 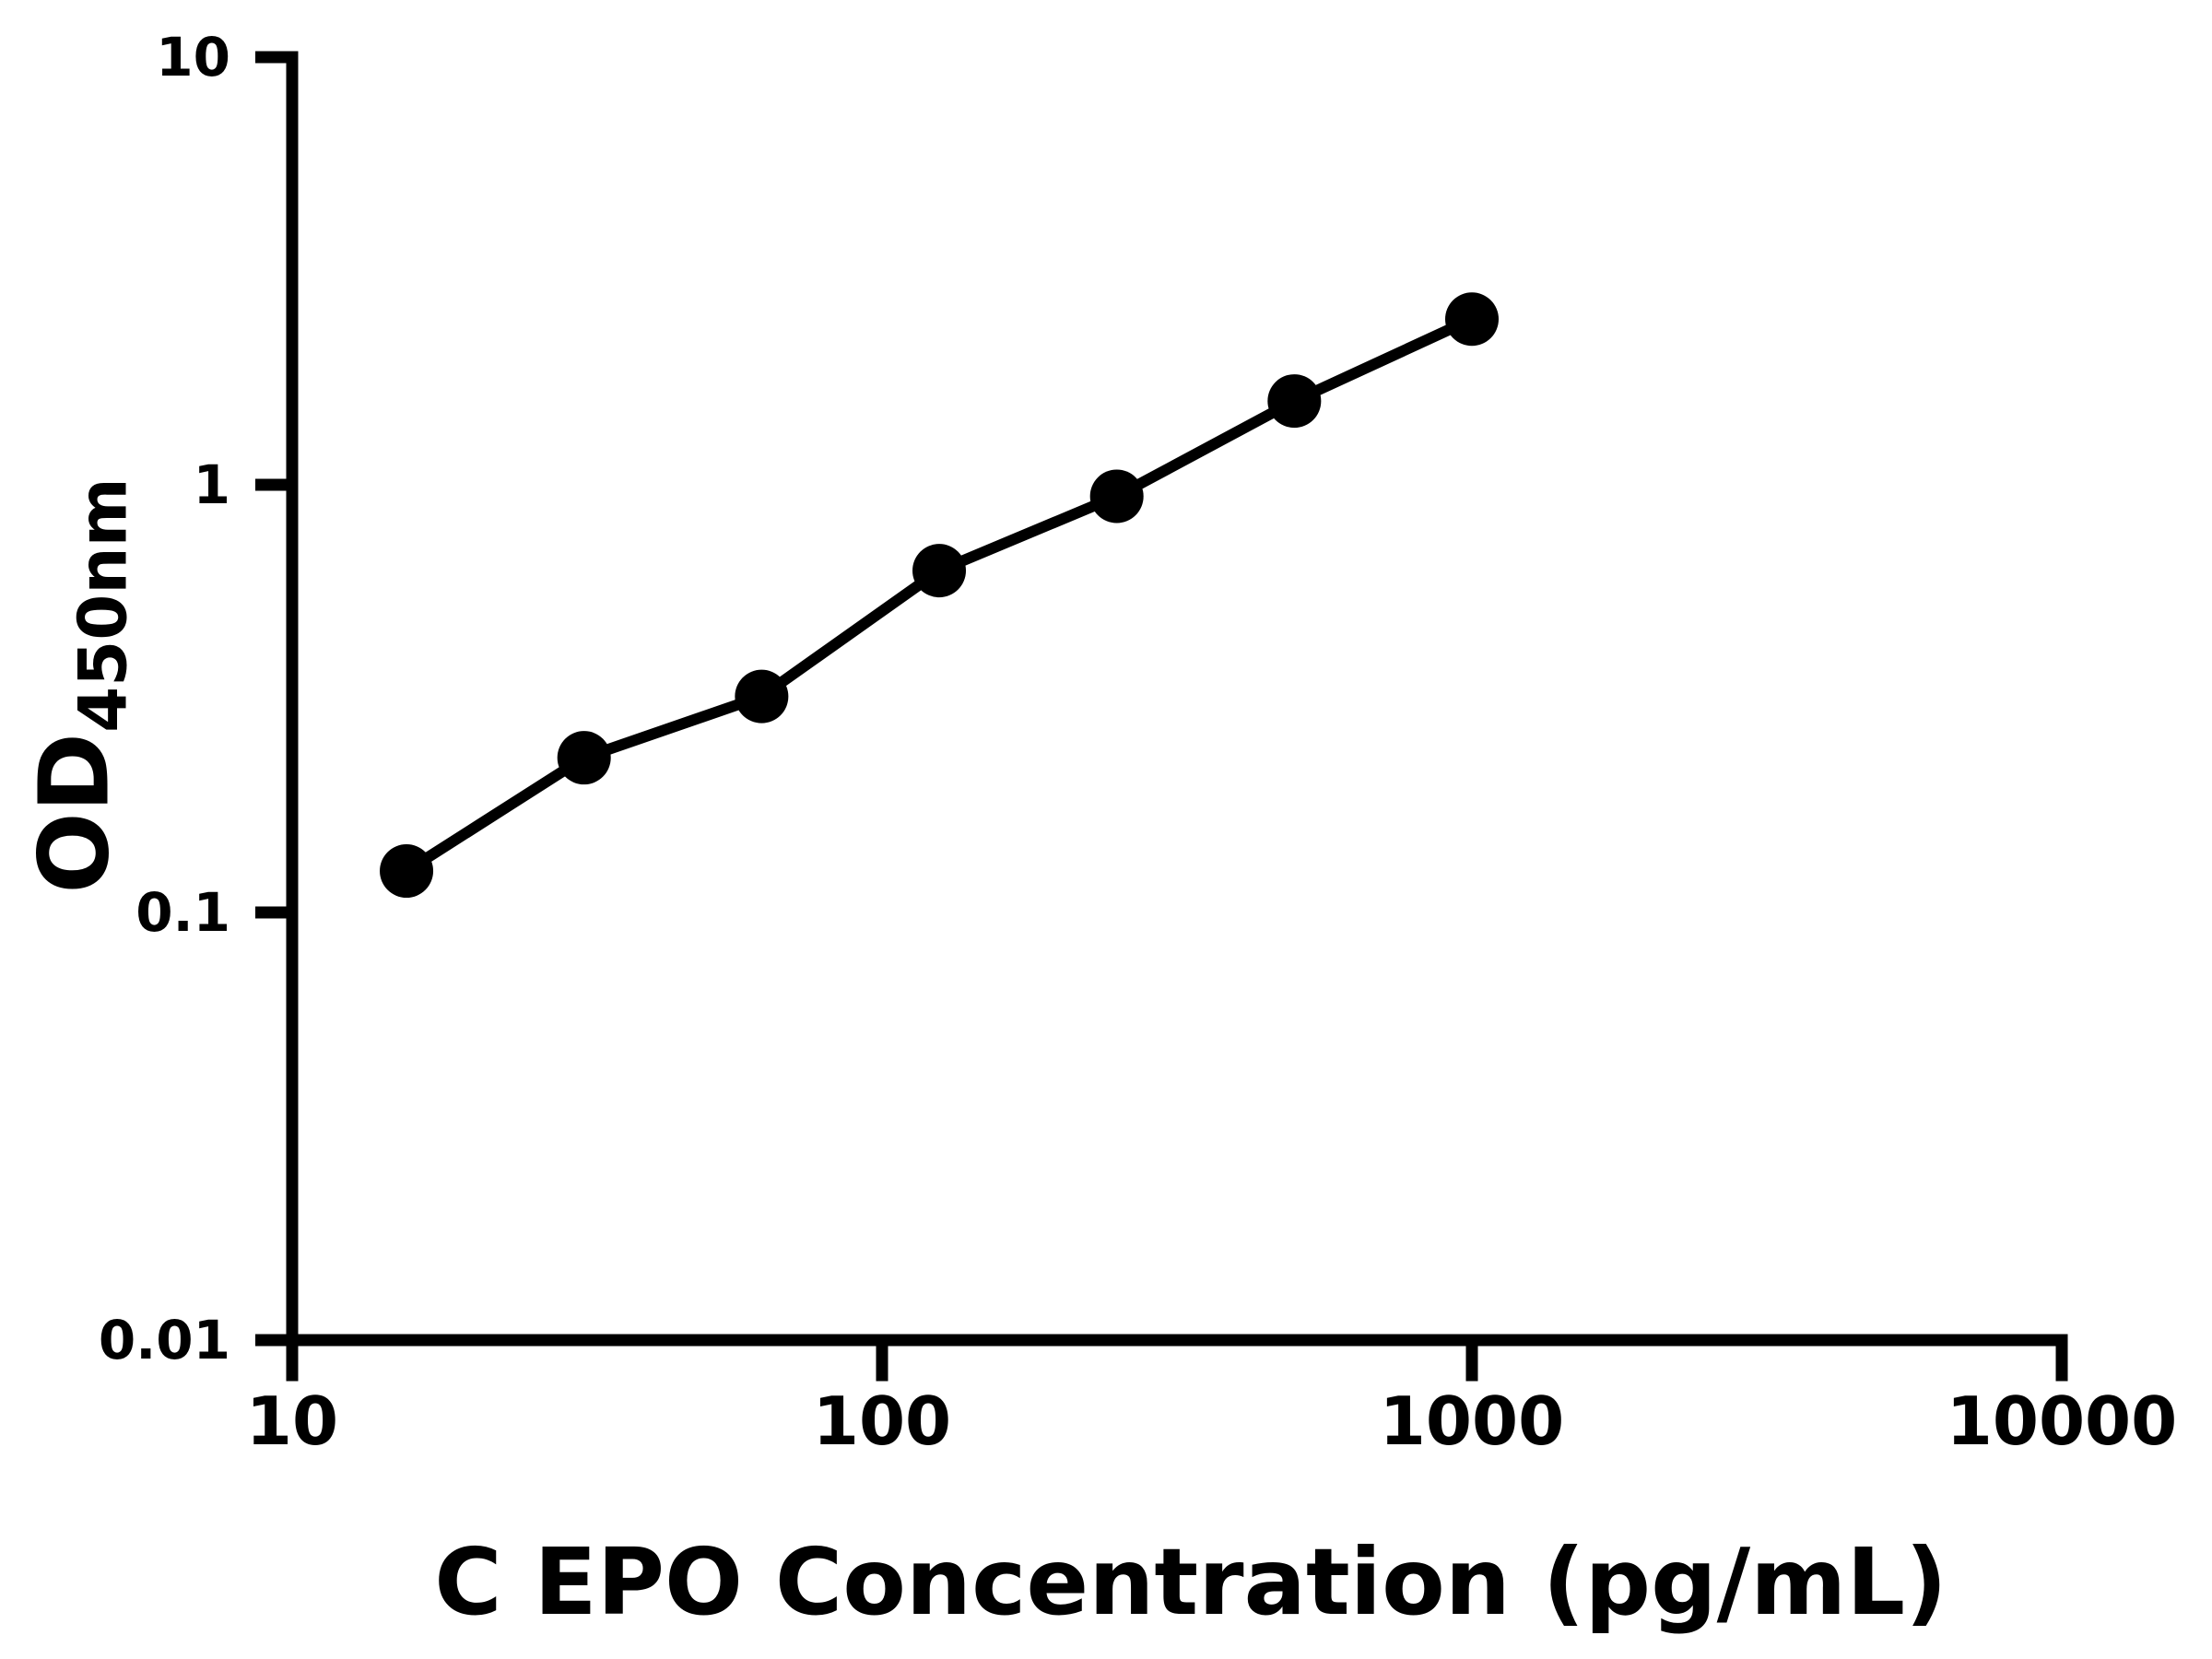 I want to click on x-tick-label: 10000, so click(x=2062, y=1421).